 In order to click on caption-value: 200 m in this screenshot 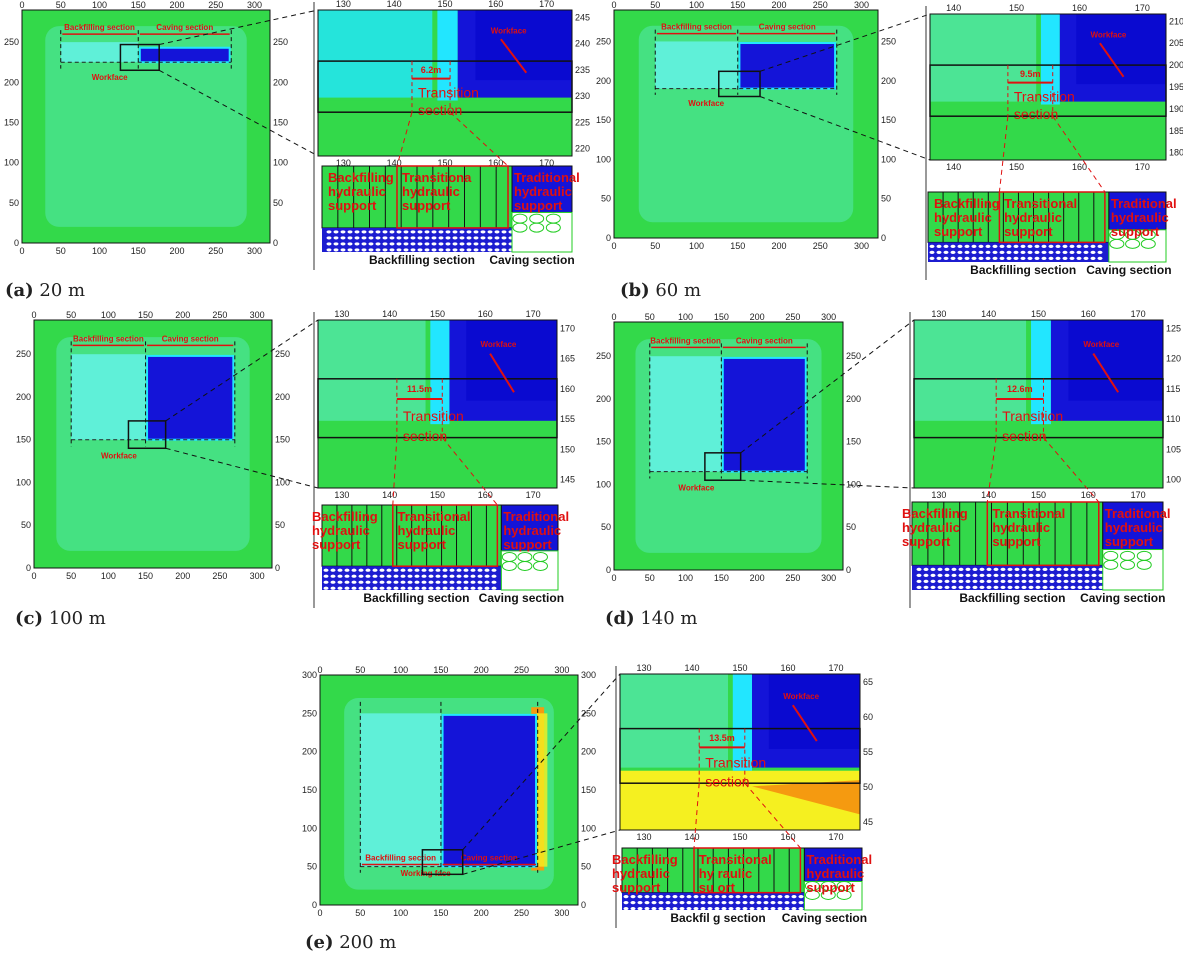, I will do `click(365, 942)`.